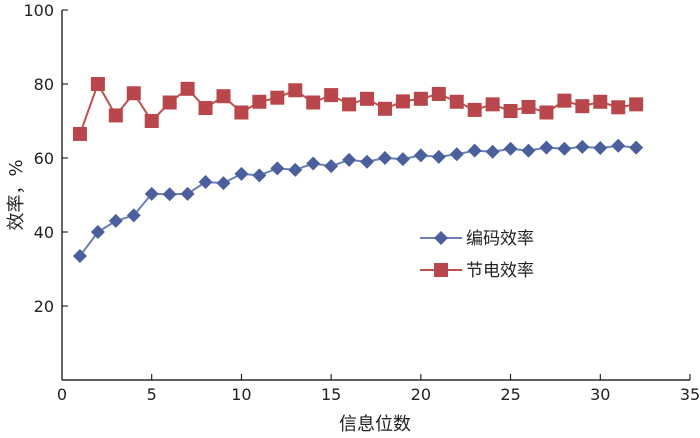 This screenshot has width=700, height=438. Describe the element at coordinates (421, 394) in the screenshot. I see `x-tick-label: 20` at that location.